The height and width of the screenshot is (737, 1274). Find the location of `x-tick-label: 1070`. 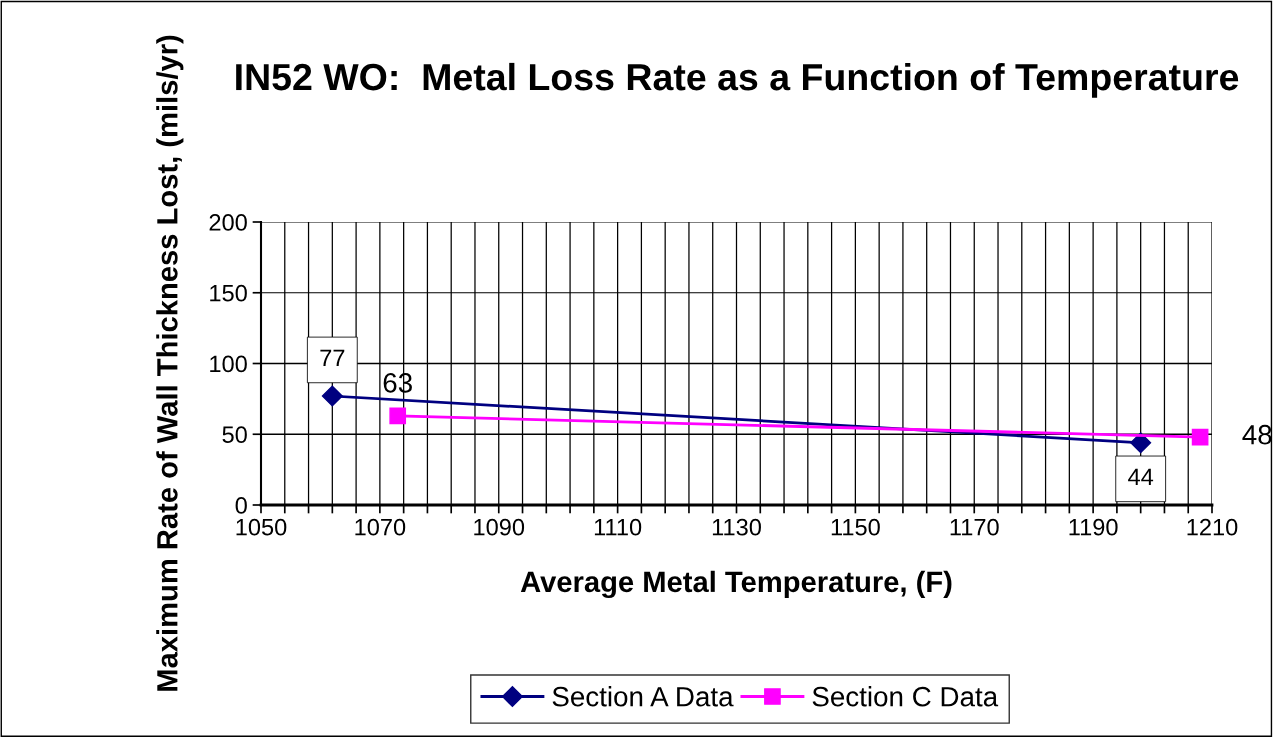

x-tick-label: 1070 is located at coordinates (380, 527).